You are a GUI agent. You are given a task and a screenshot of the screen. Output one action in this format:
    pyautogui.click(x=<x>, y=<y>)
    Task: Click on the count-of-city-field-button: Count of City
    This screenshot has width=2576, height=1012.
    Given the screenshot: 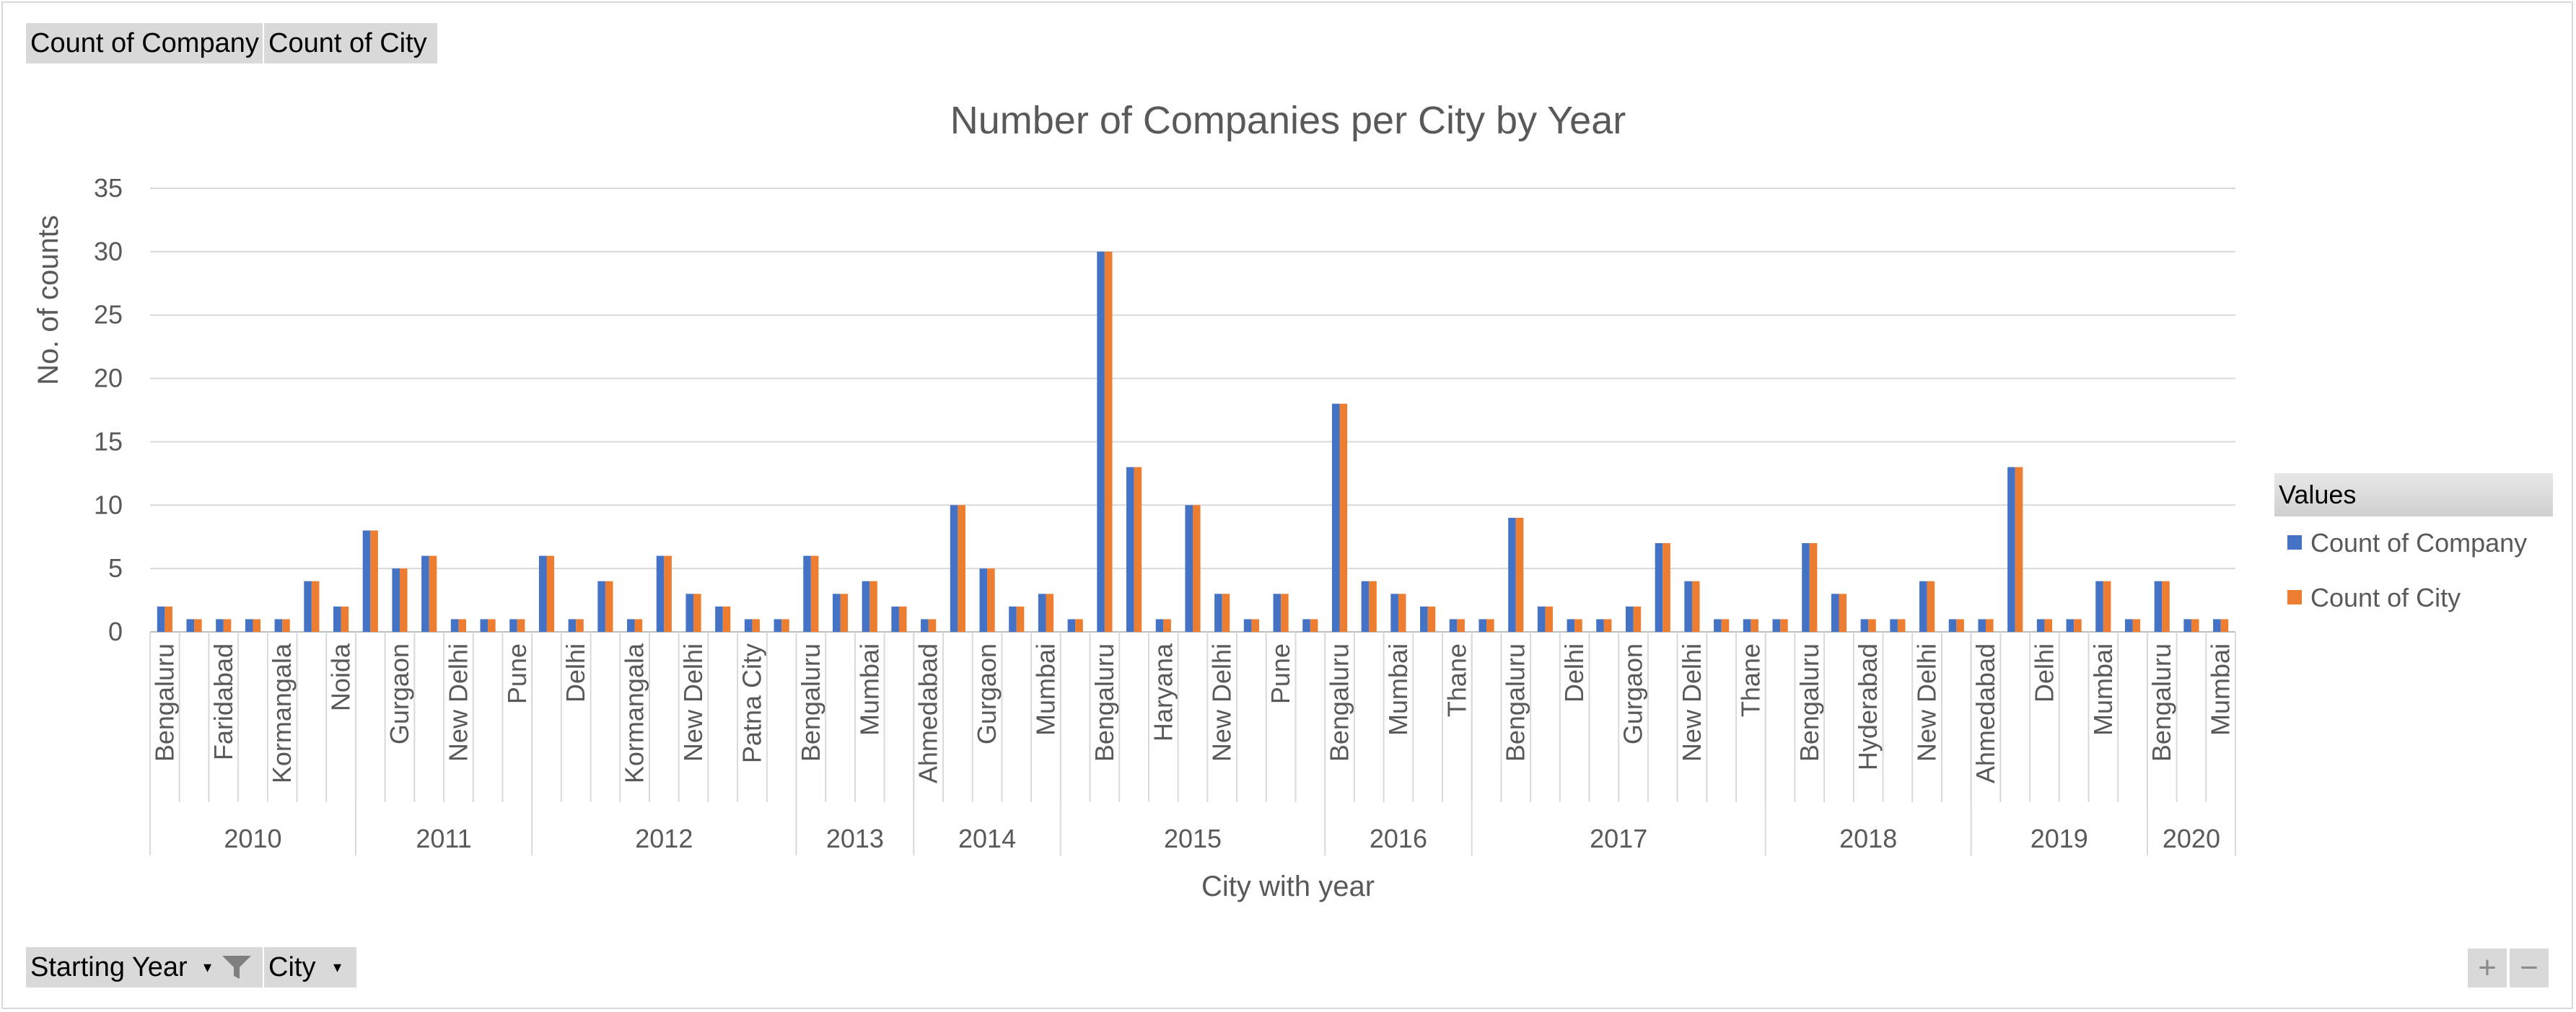 What is the action you would take?
    pyautogui.click(x=351, y=43)
    